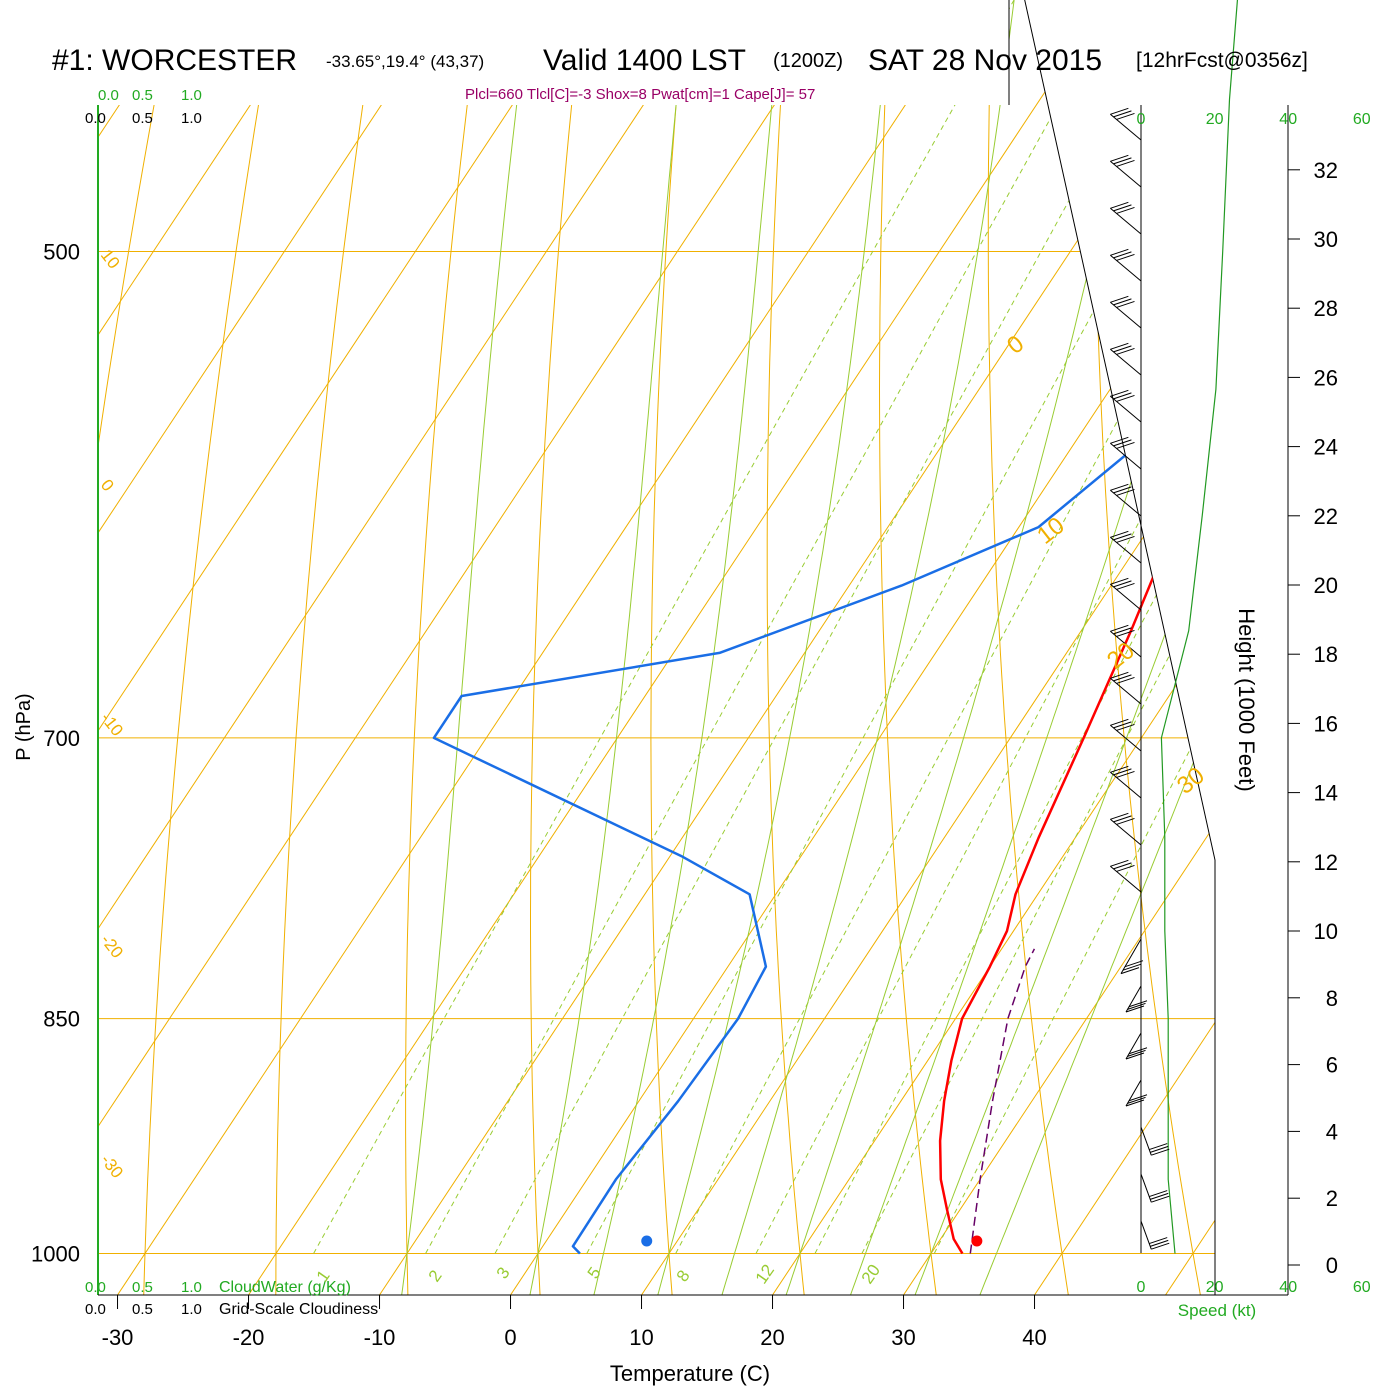 The width and height of the screenshot is (1400, 1400). What do you see at coordinates (594, 1273) in the screenshot?
I see `mixing-ratio-label: 5` at bounding box center [594, 1273].